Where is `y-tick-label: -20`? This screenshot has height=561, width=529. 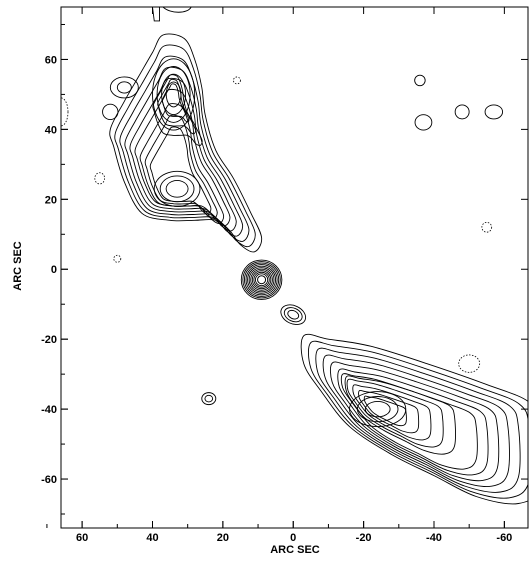
y-tick-label: -20 is located at coordinates (49, 340).